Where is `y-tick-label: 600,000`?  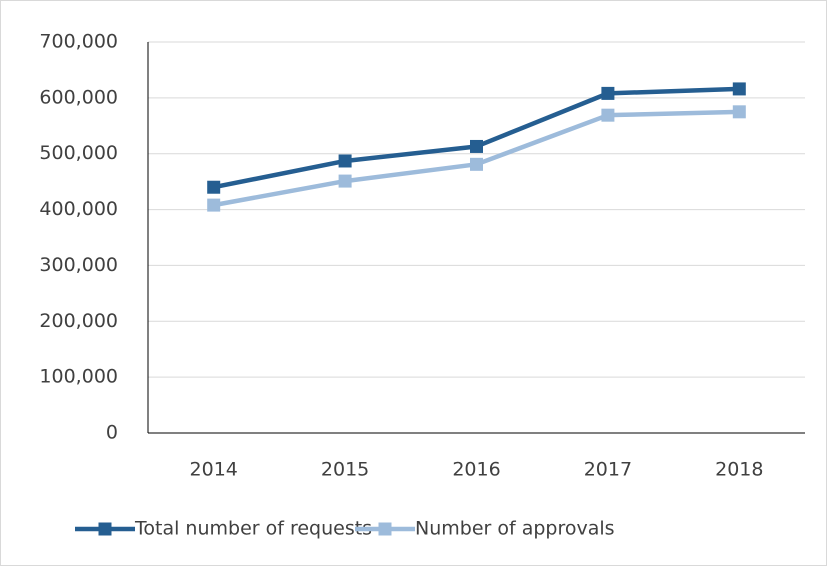 y-tick-label: 600,000 is located at coordinates (78, 97).